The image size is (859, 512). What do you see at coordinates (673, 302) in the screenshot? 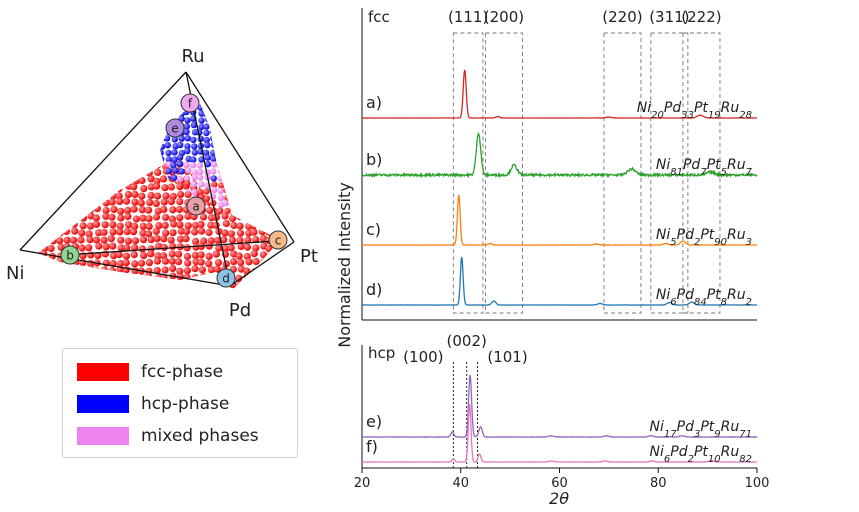
I see `formula-subscript: 6` at bounding box center [673, 302].